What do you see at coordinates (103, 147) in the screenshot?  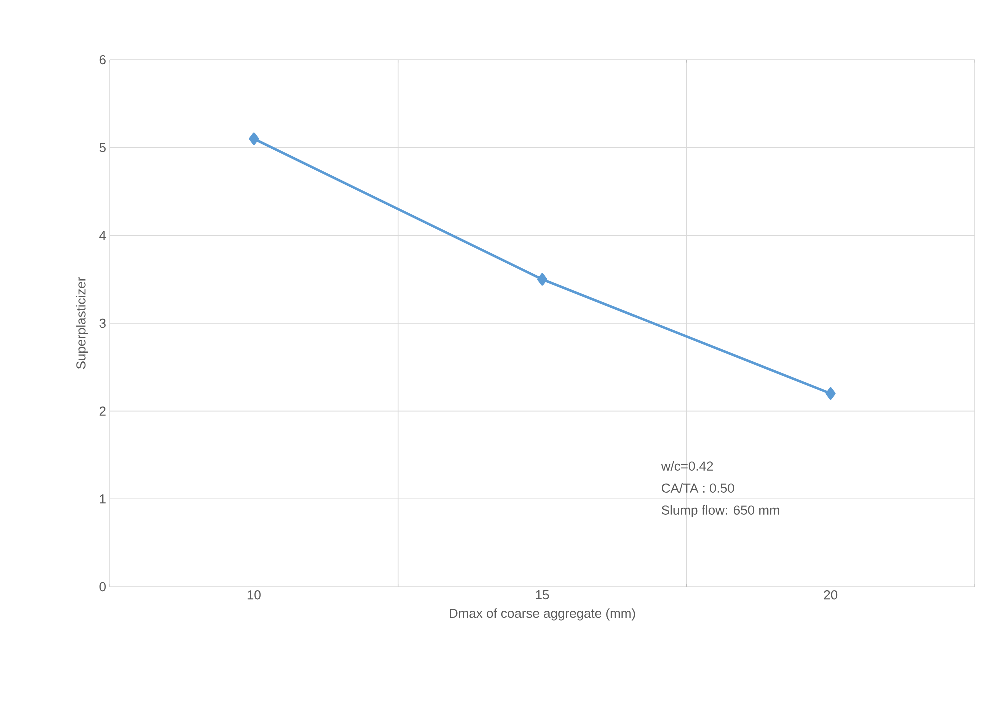 I see `y-tick-label: 5` at bounding box center [103, 147].